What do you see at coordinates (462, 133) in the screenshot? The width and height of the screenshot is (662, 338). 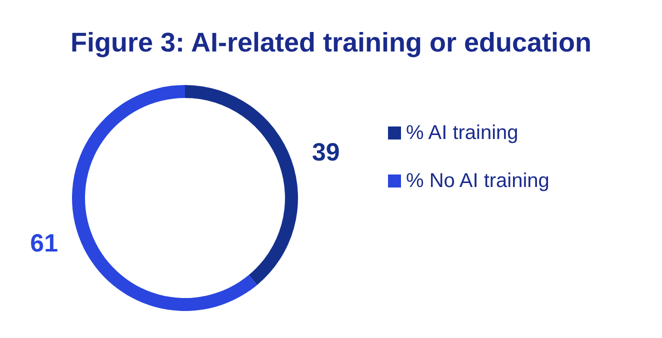 I see `legend-label: % AI training` at bounding box center [462, 133].